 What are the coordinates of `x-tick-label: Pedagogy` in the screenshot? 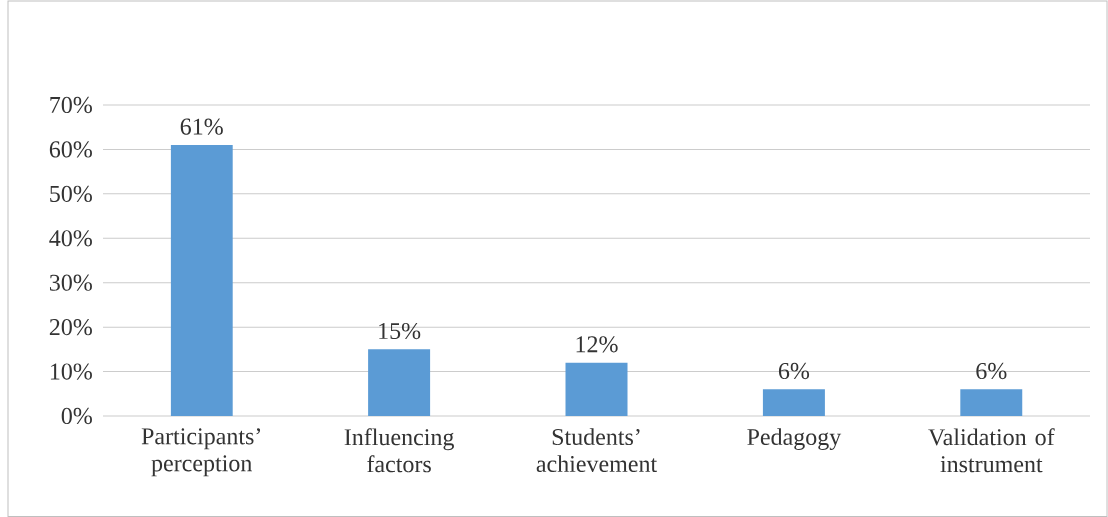 It's located at (794, 439).